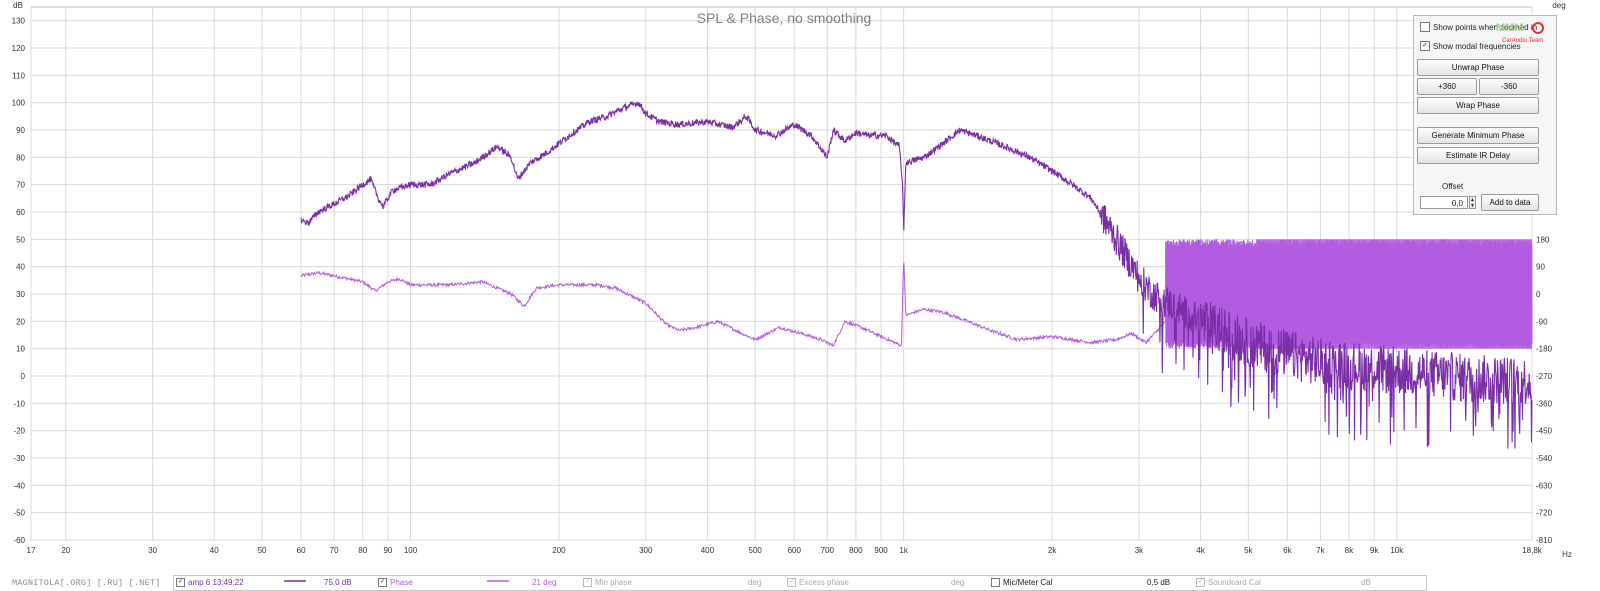 The image size is (1600, 591). Describe the element at coordinates (19, 513) in the screenshot. I see `y-left-tick-label: -50` at that location.